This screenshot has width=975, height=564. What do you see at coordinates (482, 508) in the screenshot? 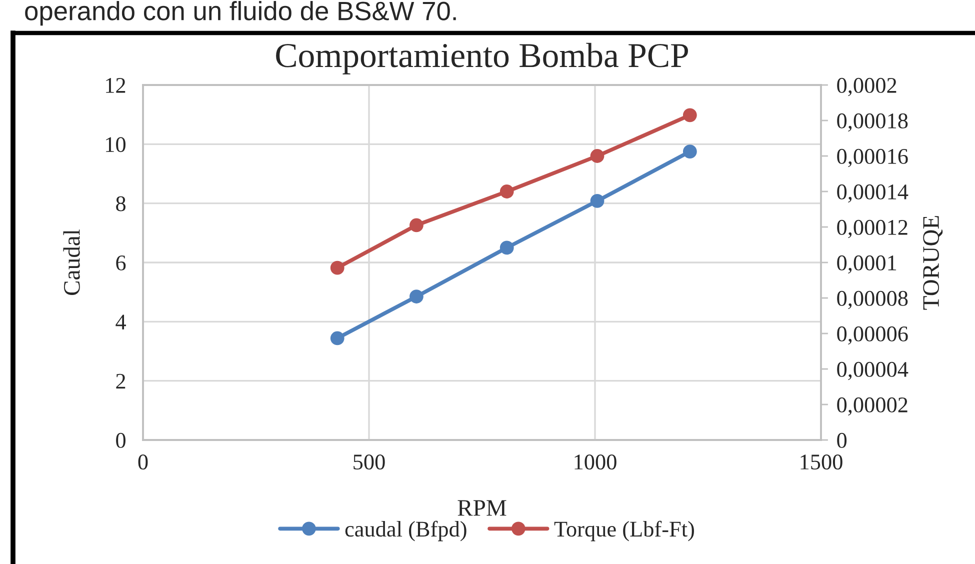
I see `x-axis-title: RPM` at bounding box center [482, 508].